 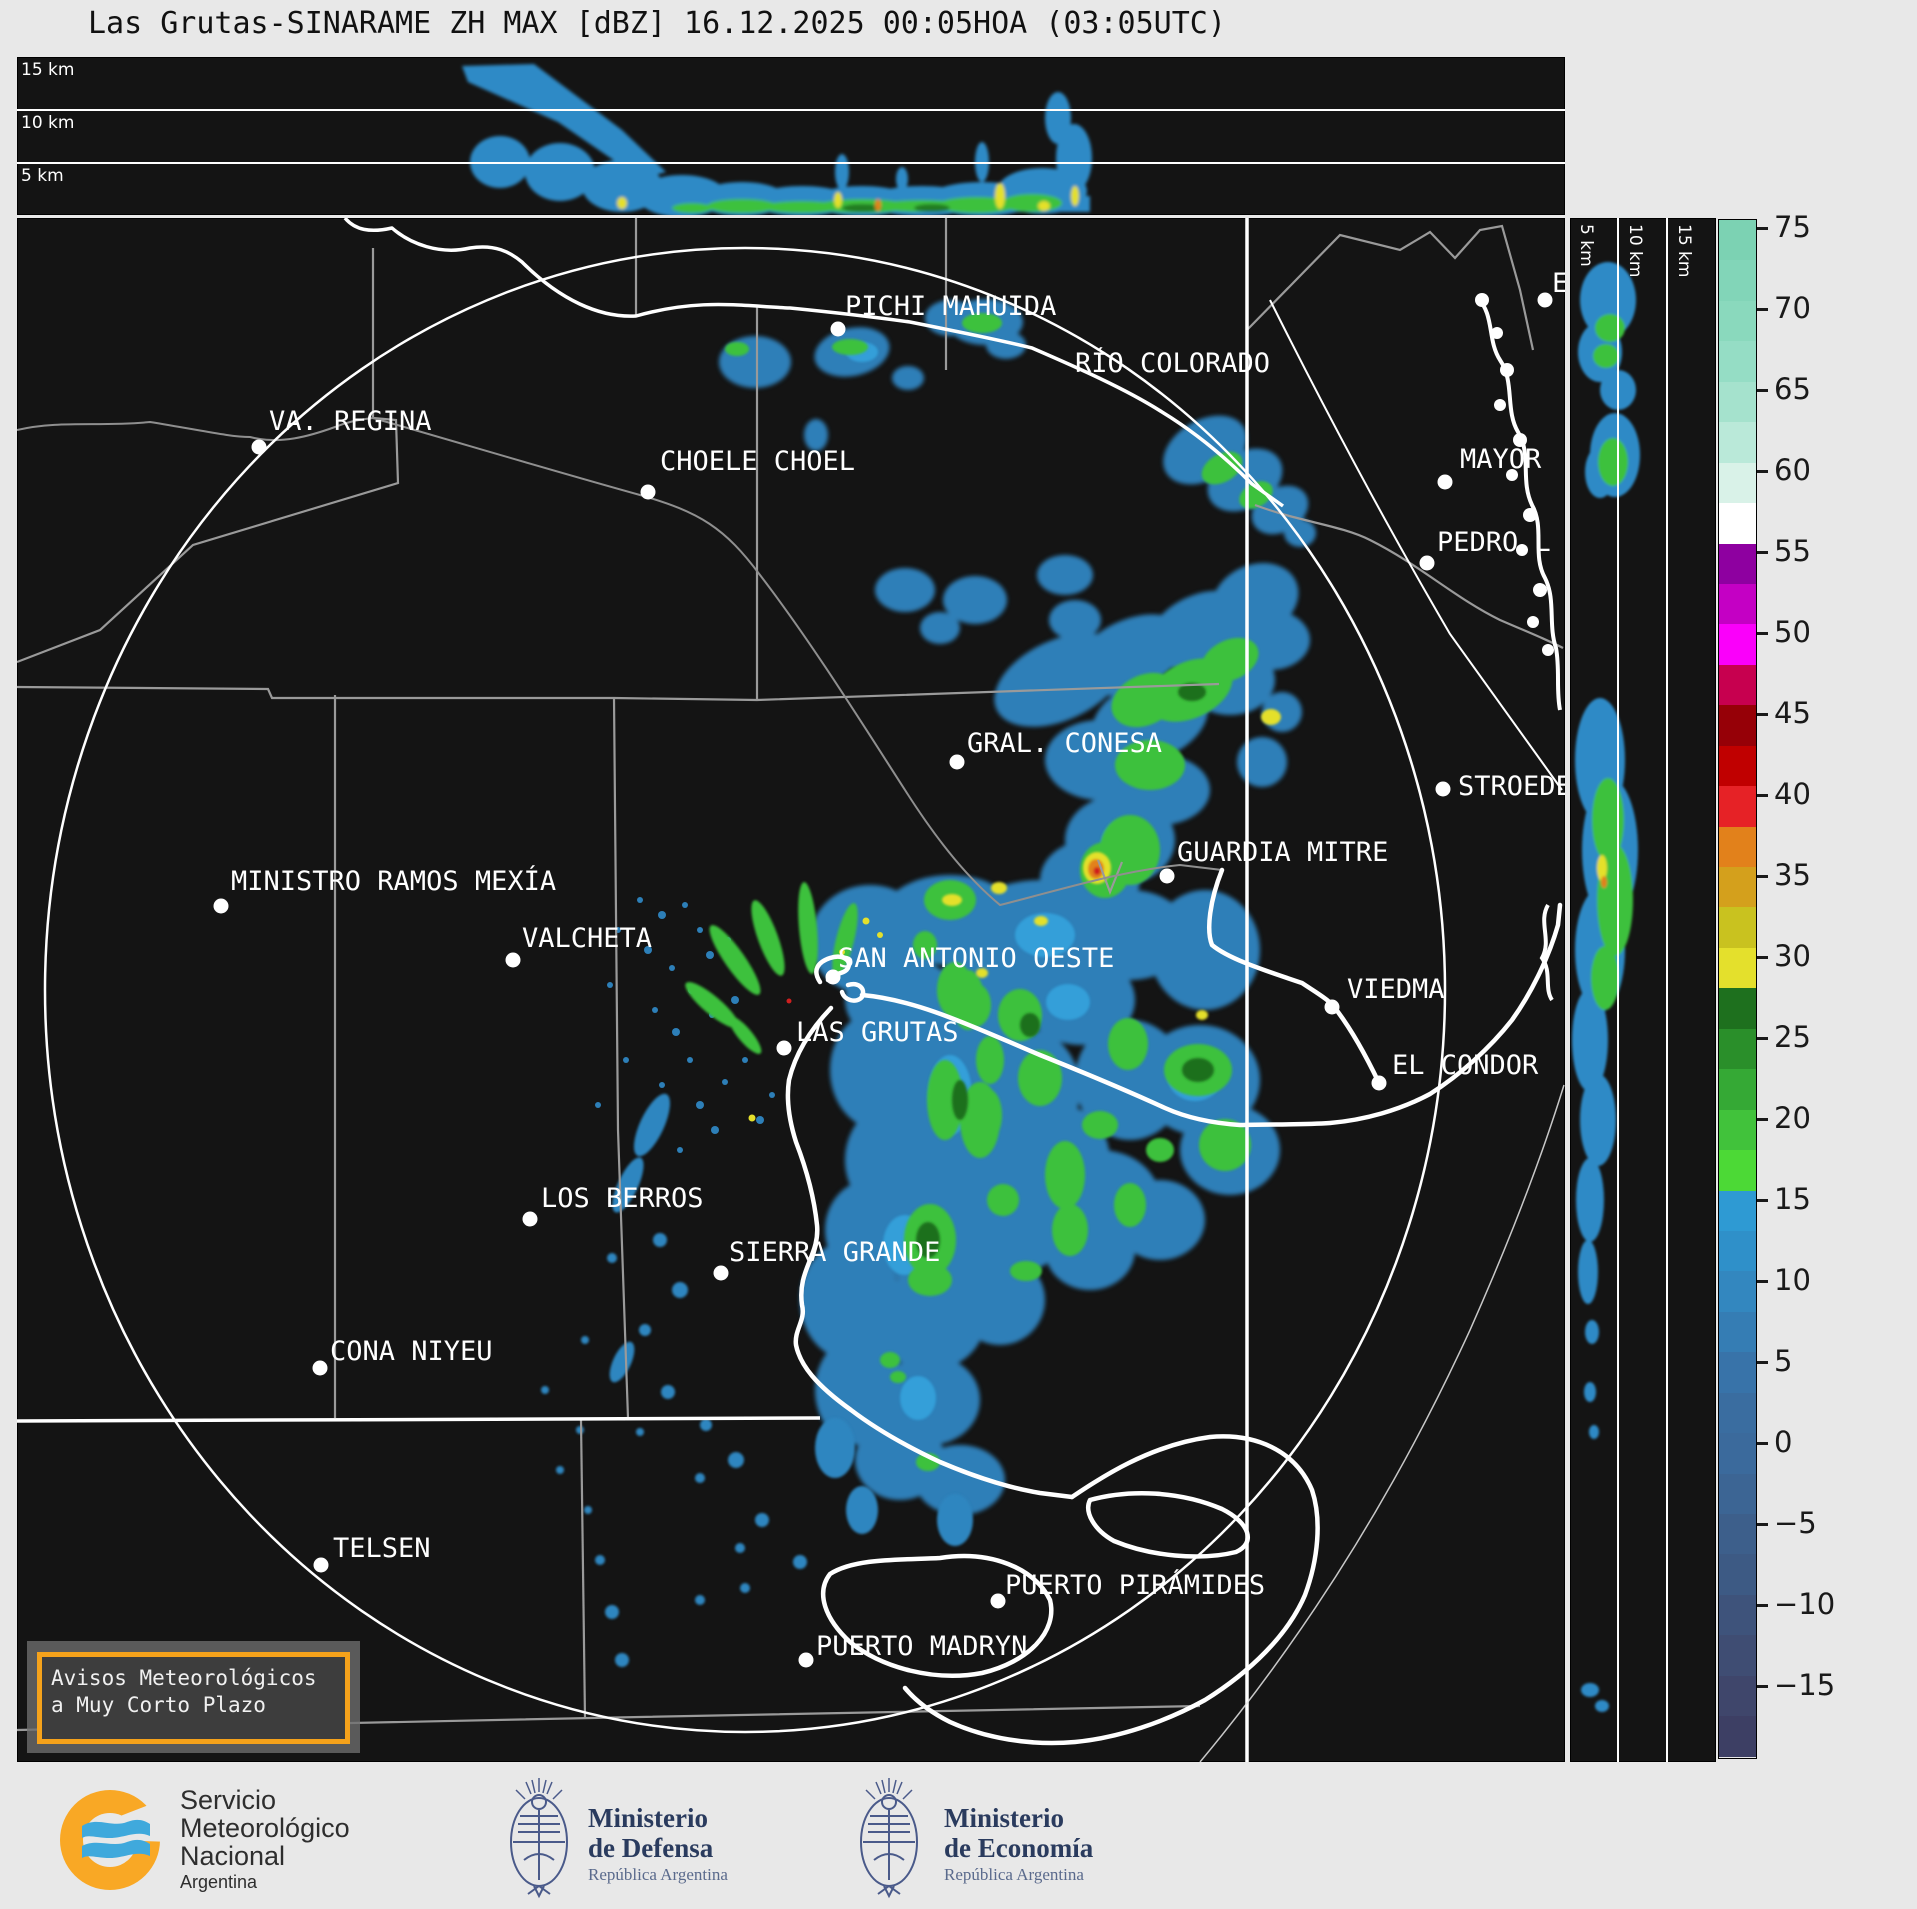 What do you see at coordinates (757, 1380) in the screenshot?
I see `radar-echo-south-trail` at bounding box center [757, 1380].